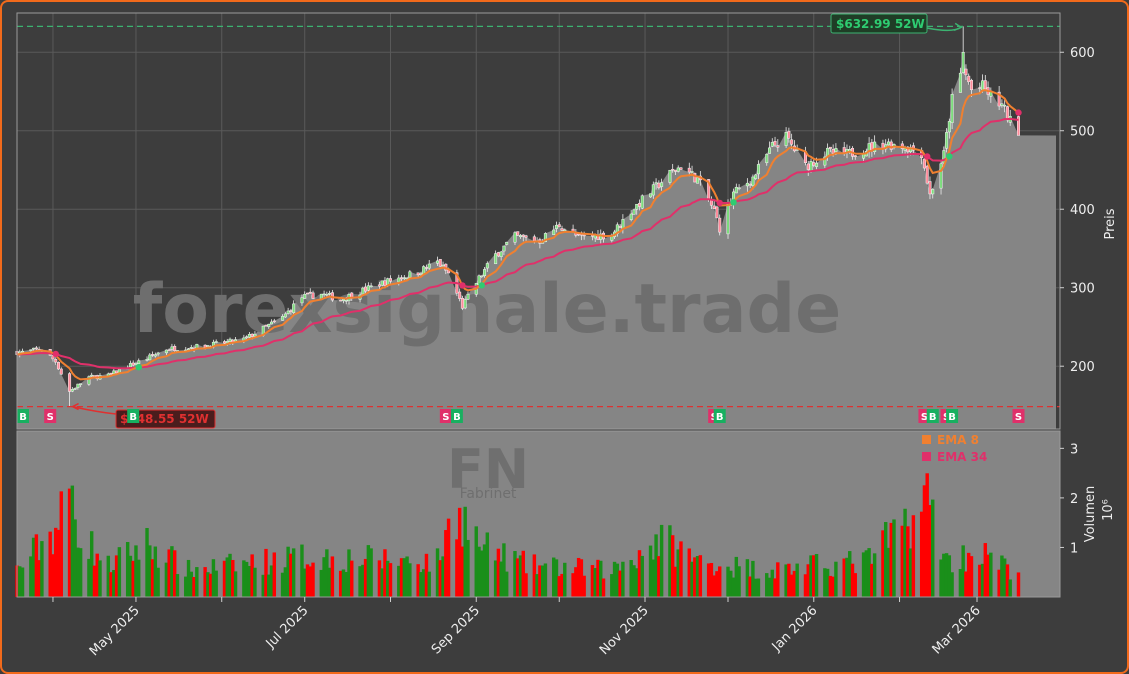 The height and width of the screenshot is (674, 1129). What do you see at coordinates (164, 419) in the screenshot?
I see `52w-low-label: $148.55 52W` at bounding box center [164, 419].